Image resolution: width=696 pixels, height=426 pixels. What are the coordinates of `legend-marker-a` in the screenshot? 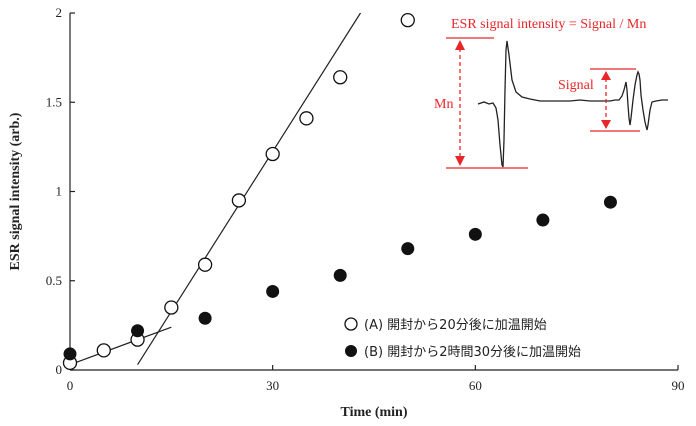 It's located at (351, 324).